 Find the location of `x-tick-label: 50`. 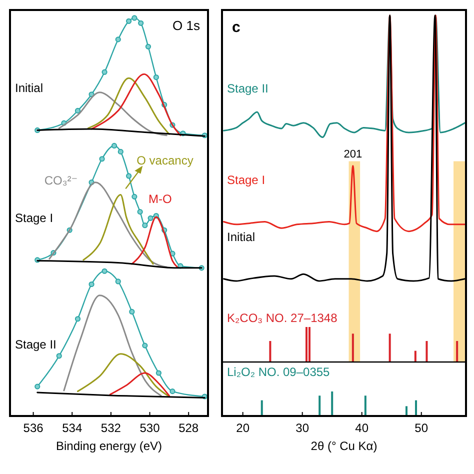

x-tick-label: 50 is located at coordinates (421, 428).